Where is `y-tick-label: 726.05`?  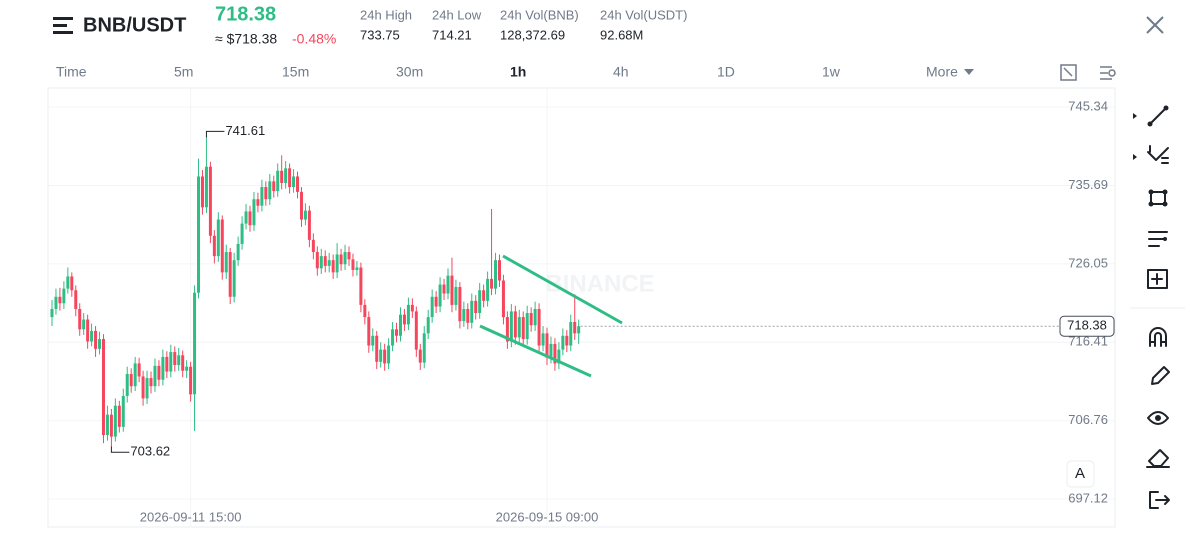
y-tick-label: 726.05 is located at coordinates (1088, 262).